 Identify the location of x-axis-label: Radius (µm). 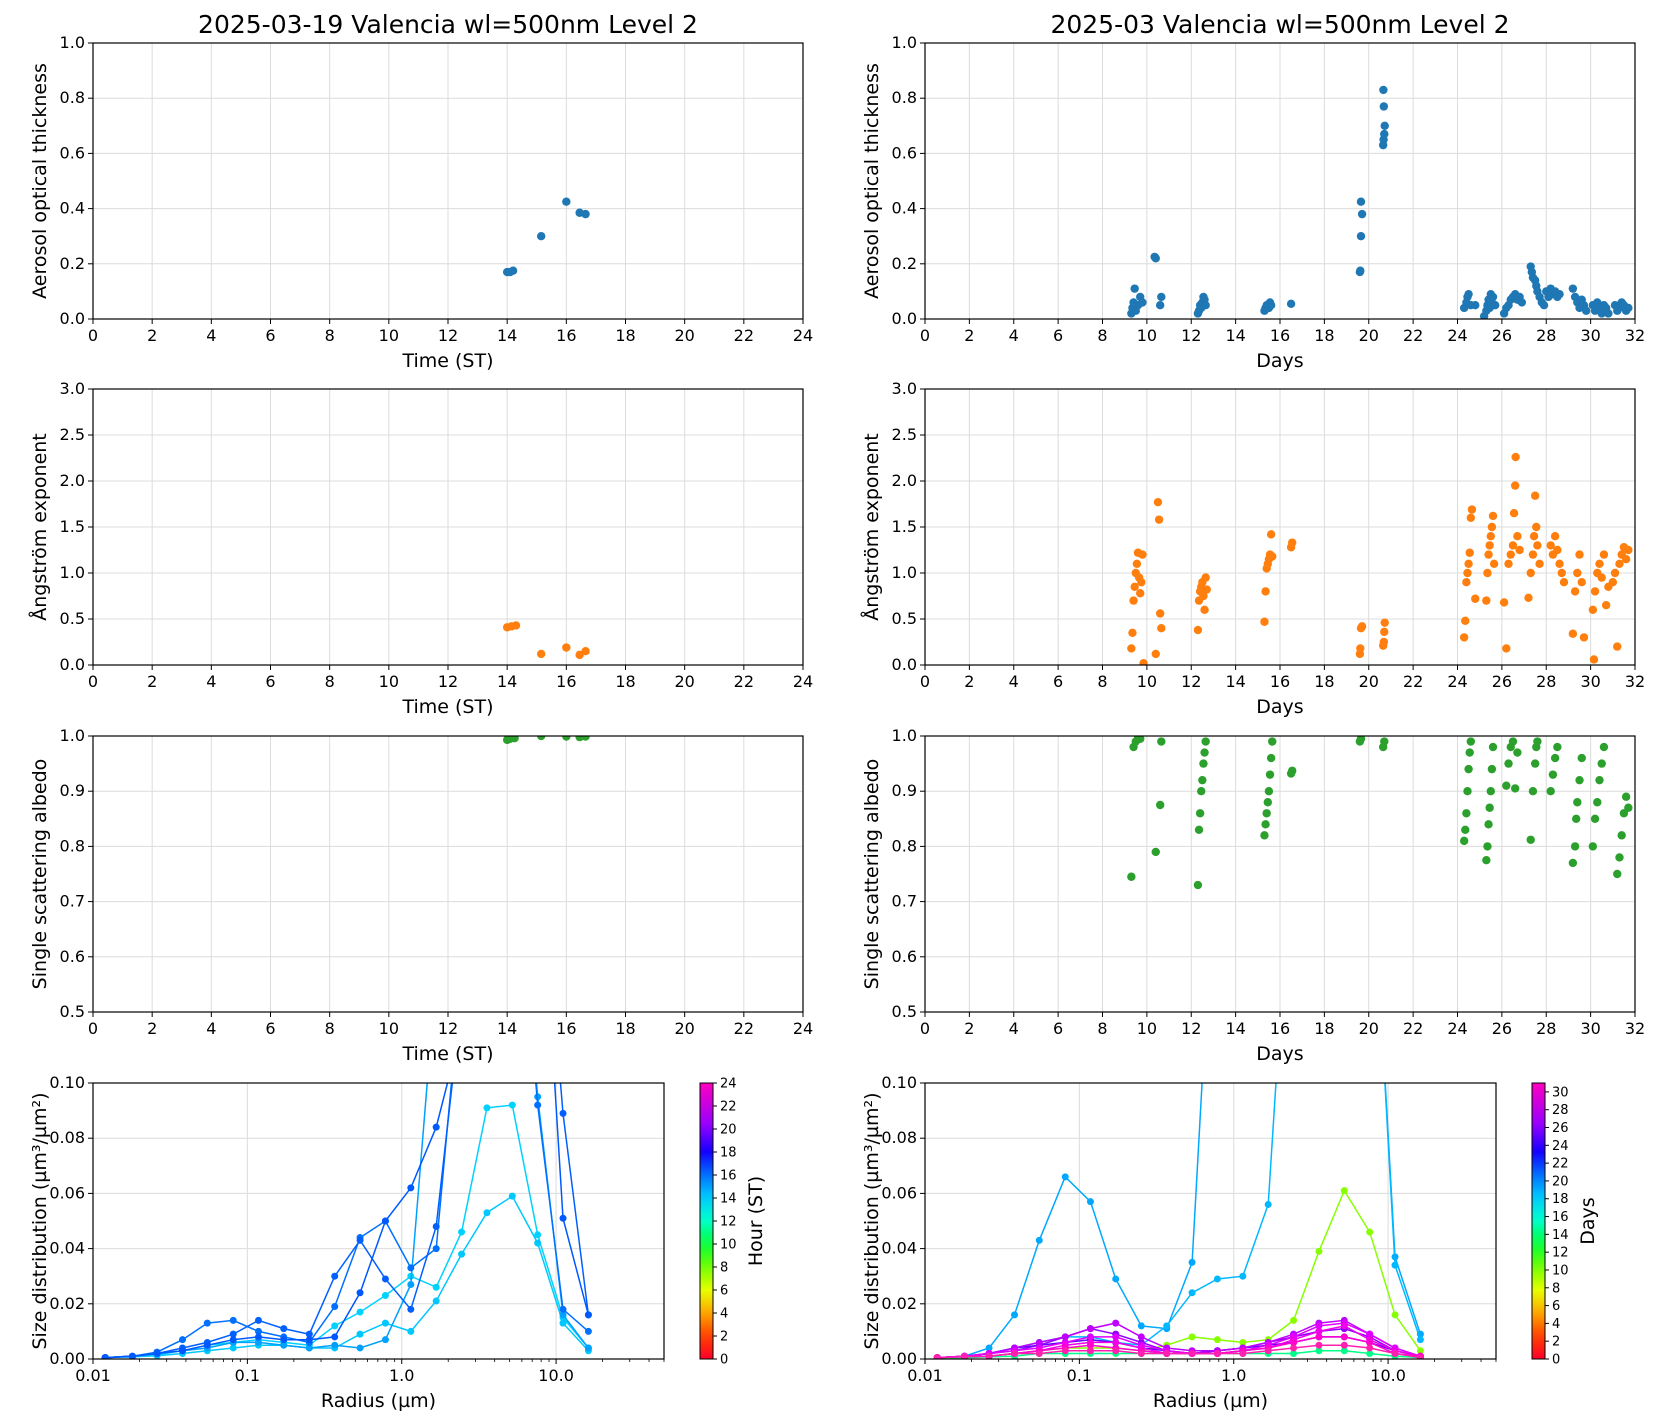
(1210, 1401).